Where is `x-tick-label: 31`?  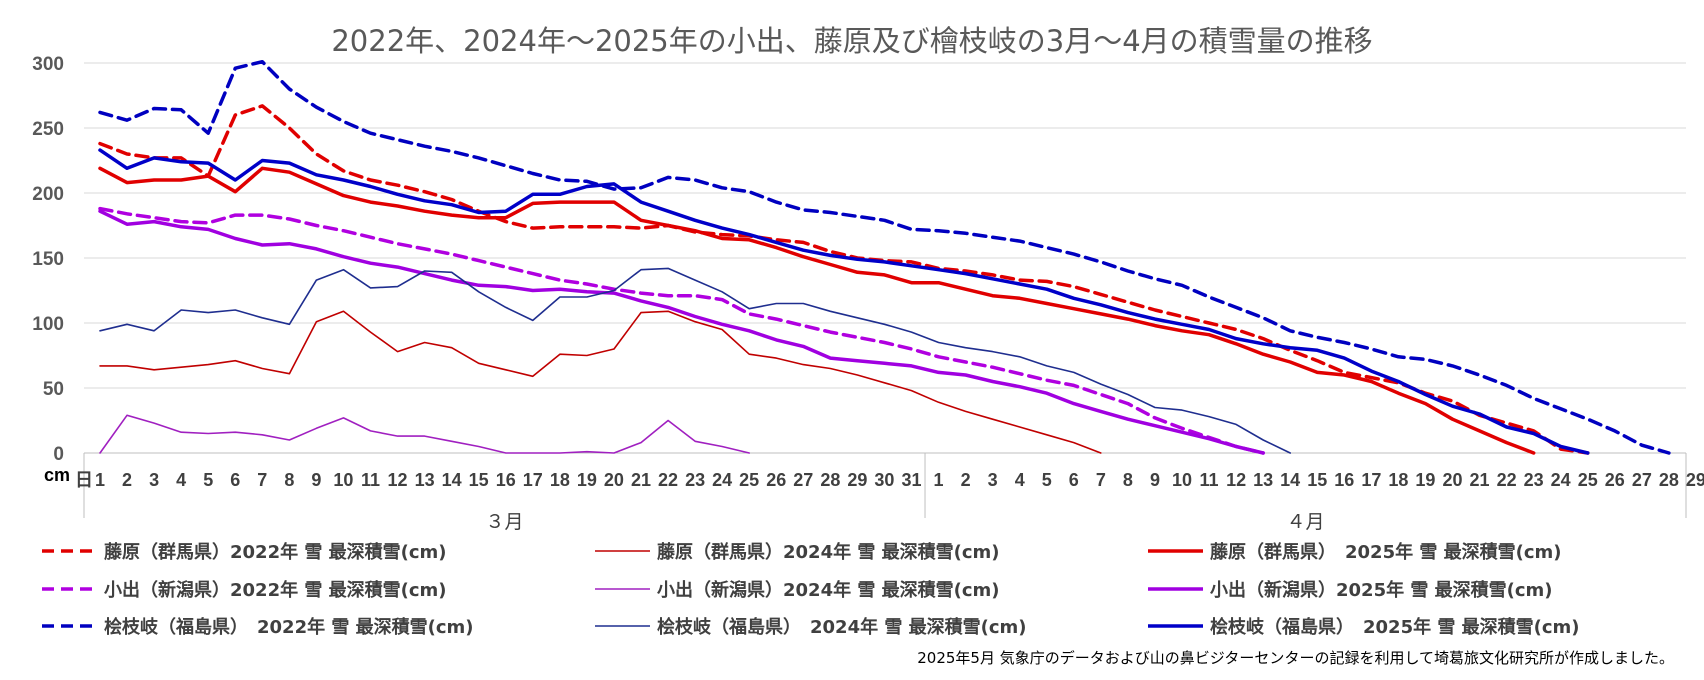
x-tick-label: 31 is located at coordinates (911, 480).